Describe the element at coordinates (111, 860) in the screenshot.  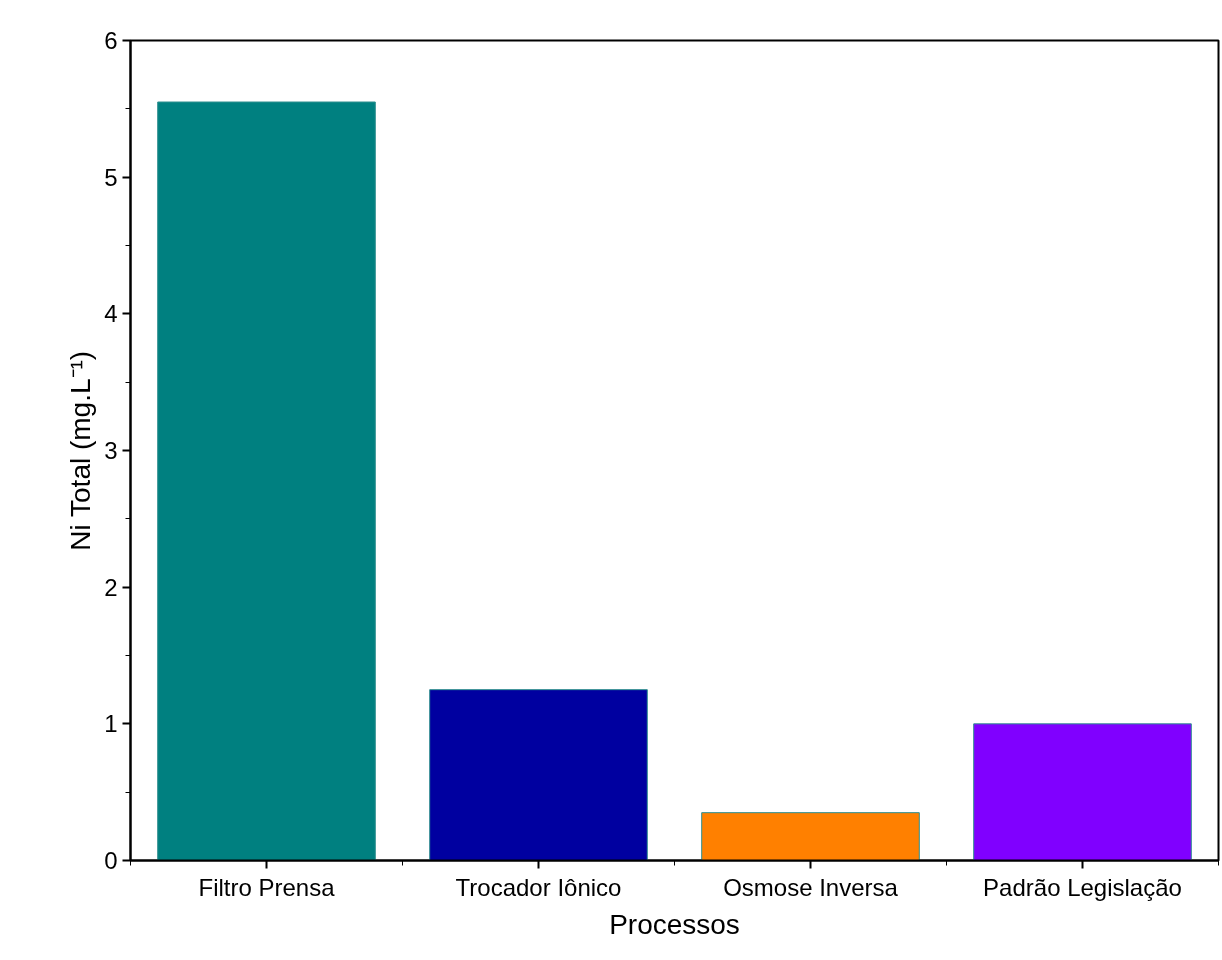
I see `y-tick-label: 0` at that location.